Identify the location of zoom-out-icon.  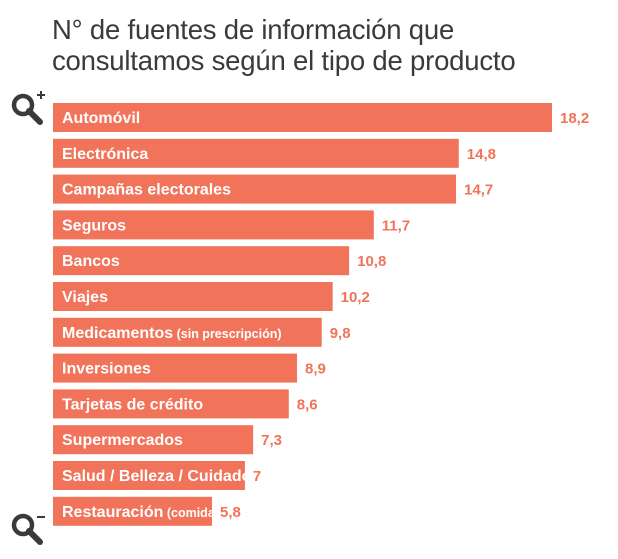
(28, 529).